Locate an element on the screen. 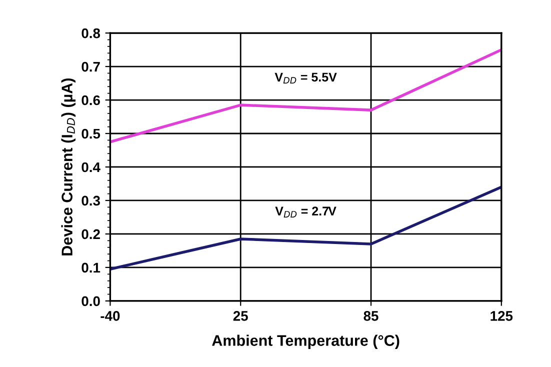  y-tick-label: 0.5 is located at coordinates (91, 133).